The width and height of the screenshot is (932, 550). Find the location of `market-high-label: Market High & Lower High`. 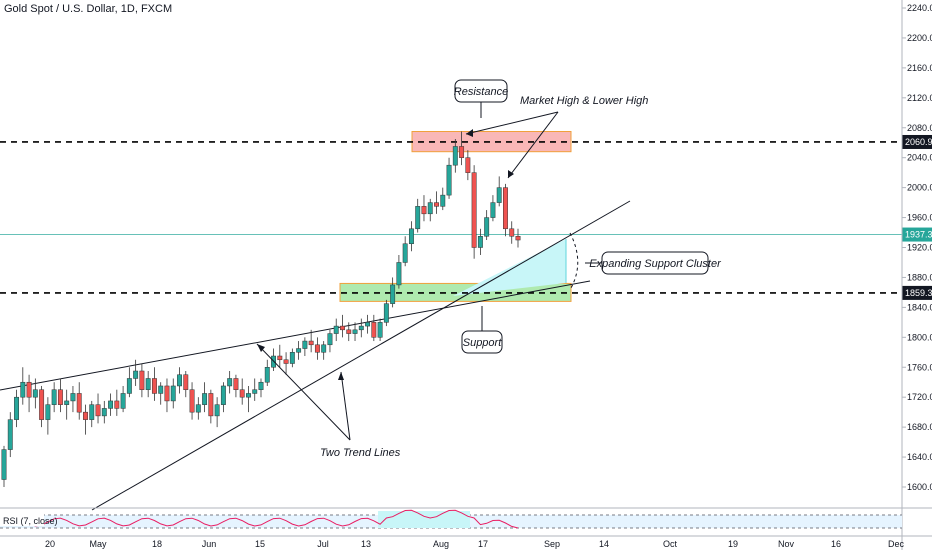

market-high-label: Market High & Lower High is located at coordinates (584, 101).